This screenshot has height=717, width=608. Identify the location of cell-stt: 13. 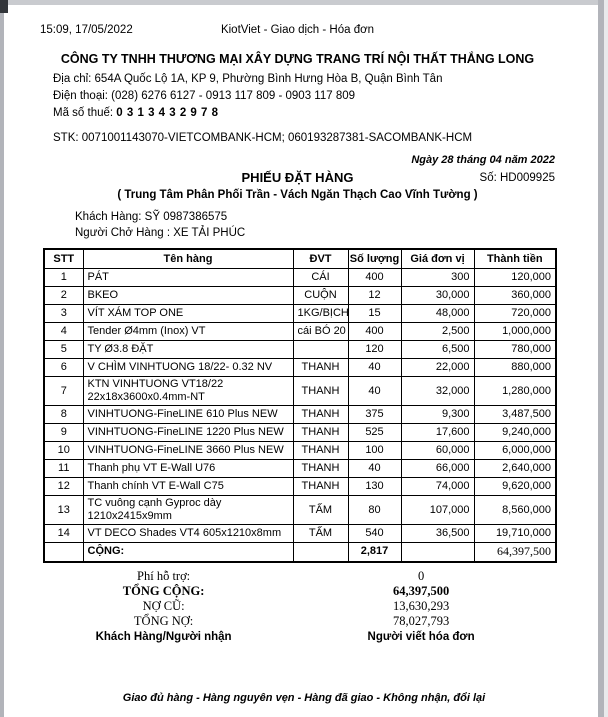
(63, 510).